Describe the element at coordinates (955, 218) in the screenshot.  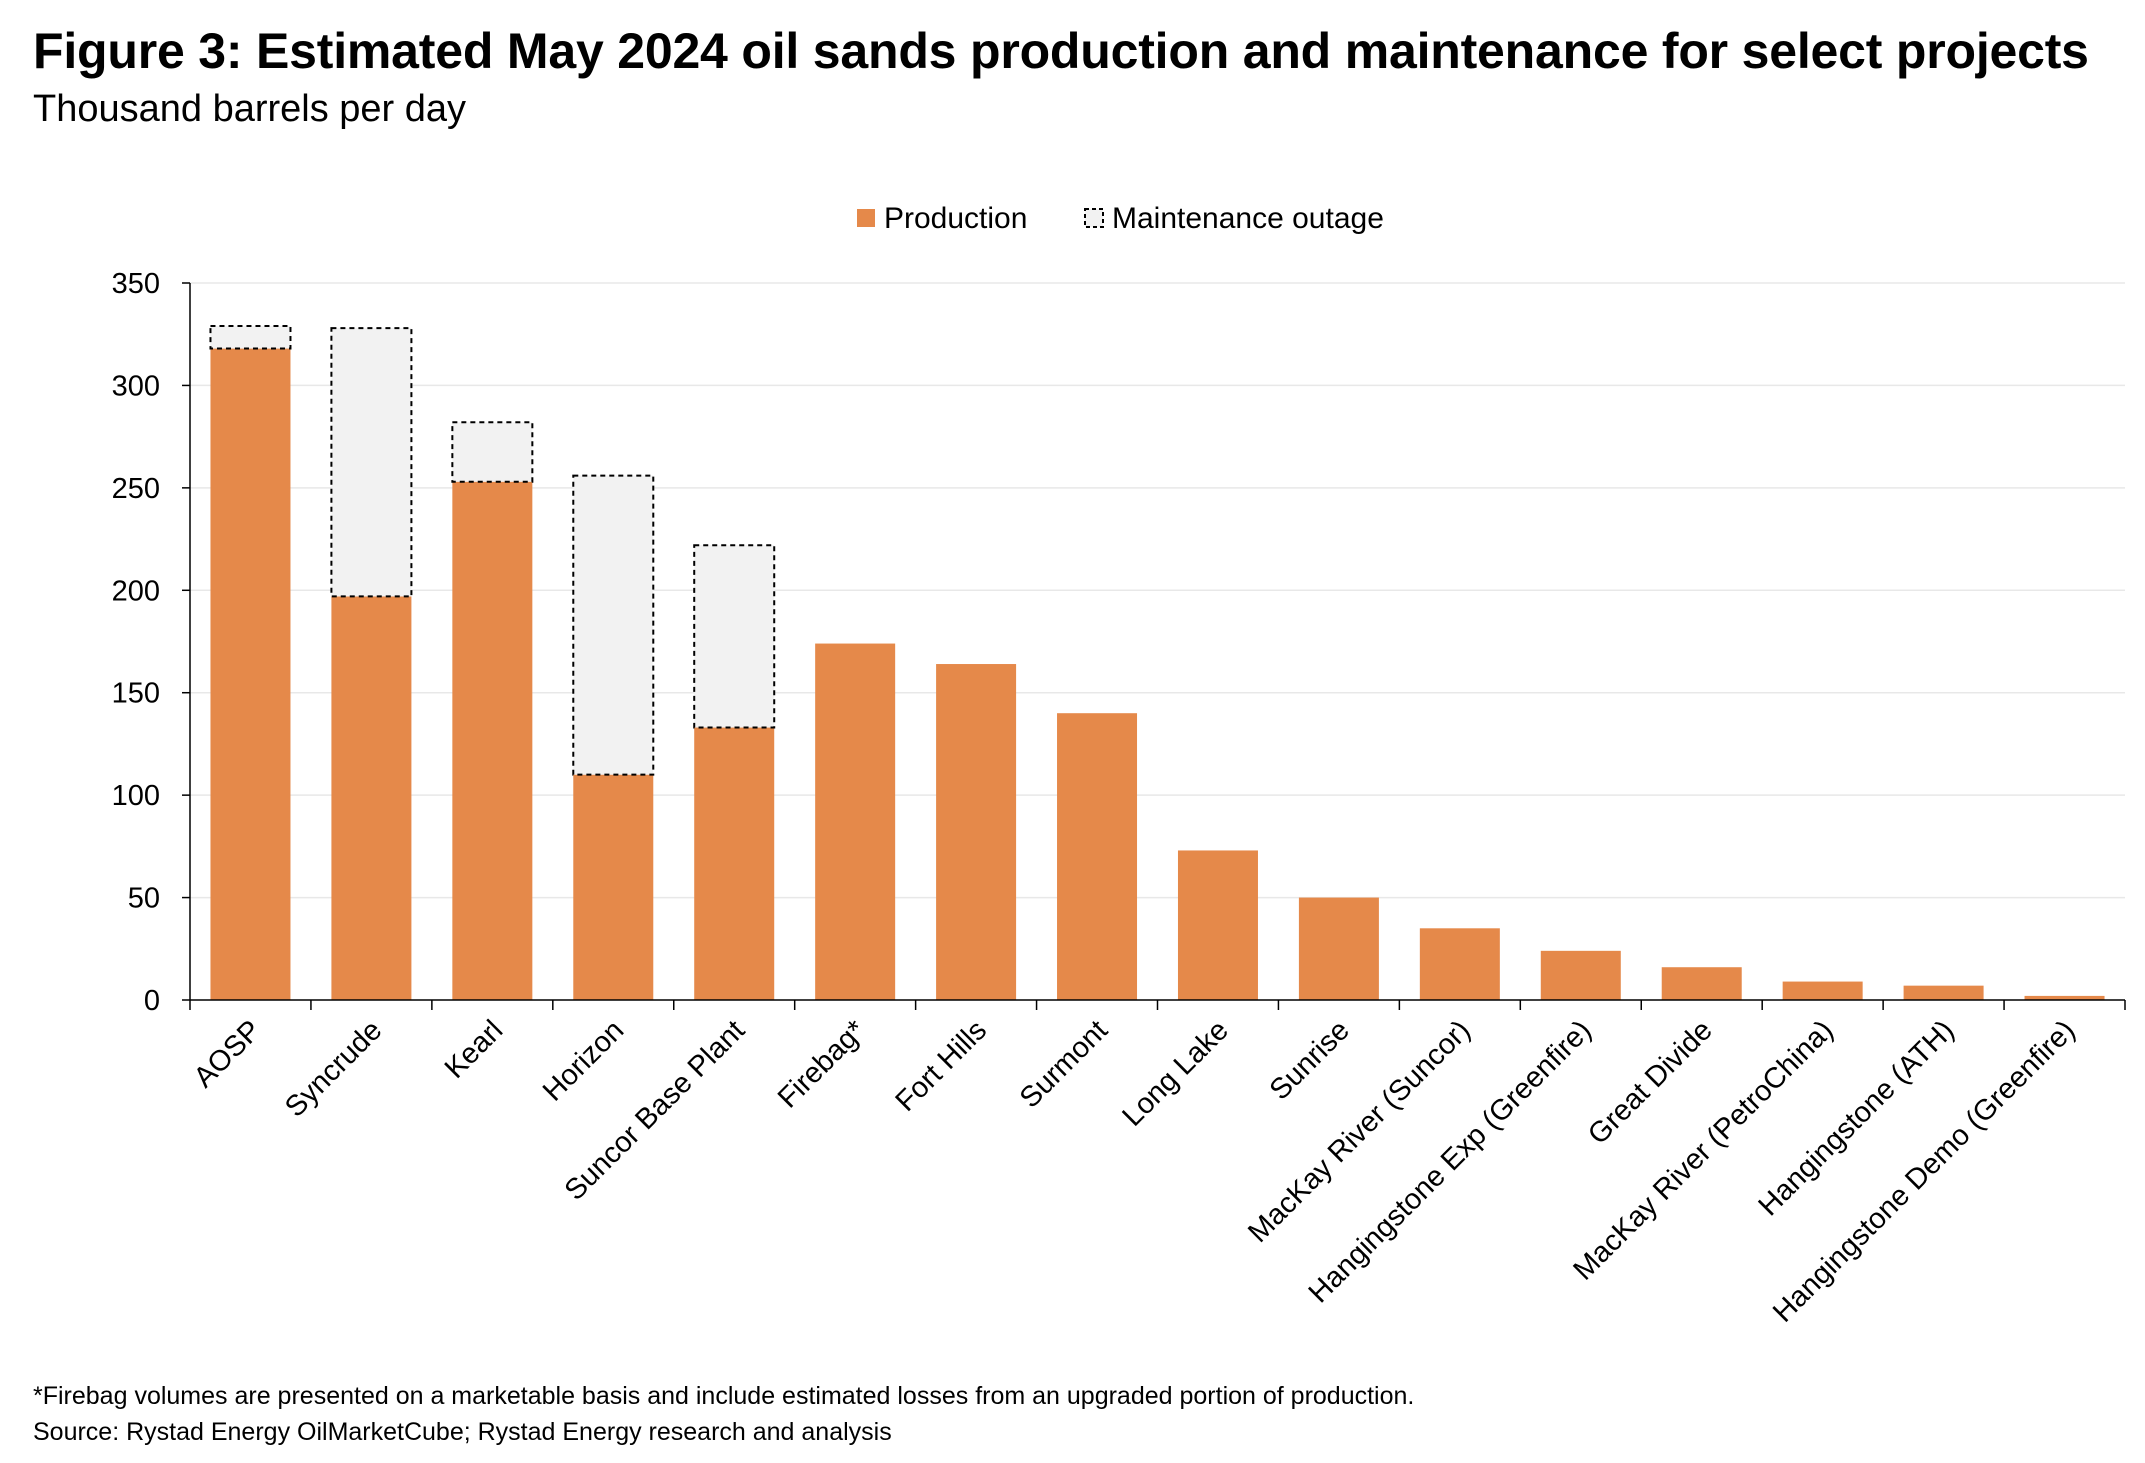
I see `legend-label-production: Production` at that location.